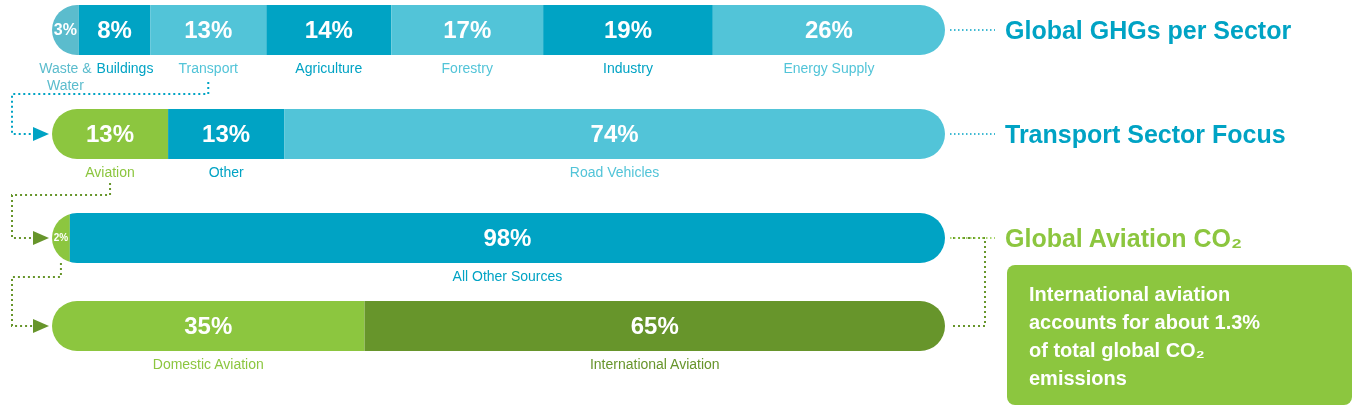  I want to click on series-label: Domestic Aviation, so click(208, 364).